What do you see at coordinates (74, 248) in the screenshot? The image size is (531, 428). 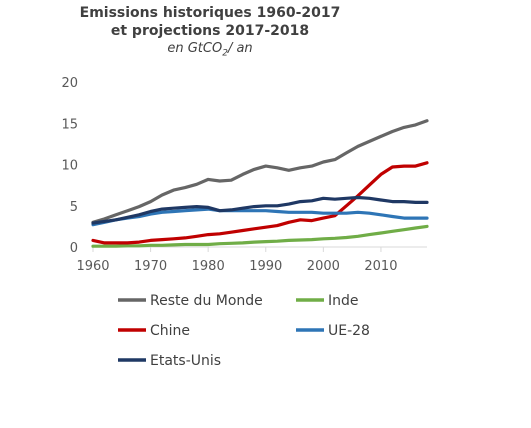 I see `y-tick-label: 0` at bounding box center [74, 248].